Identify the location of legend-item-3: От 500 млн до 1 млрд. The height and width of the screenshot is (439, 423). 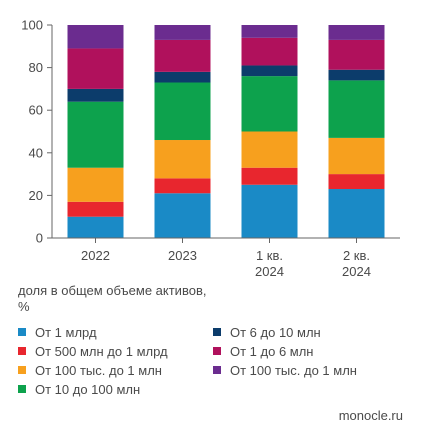
(93, 352).